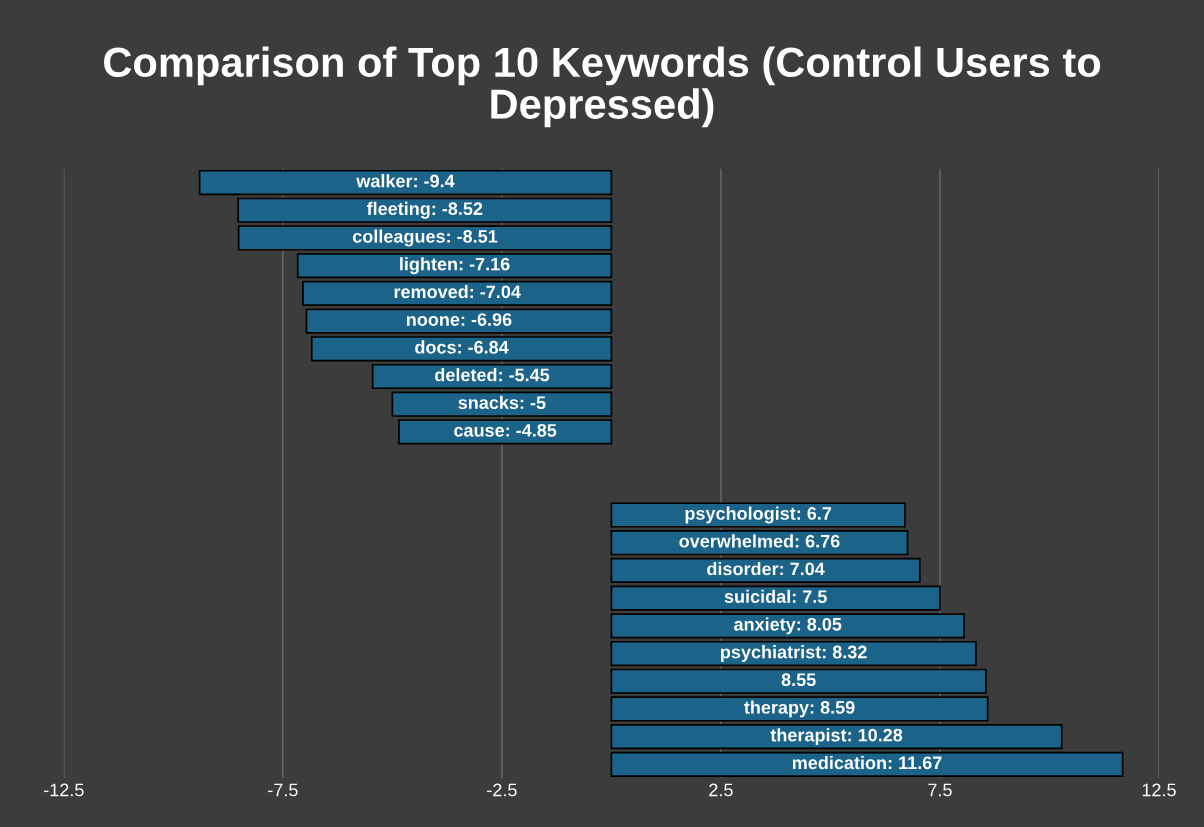 This screenshot has width=1204, height=827. I want to click on x-tick-label: 2.5, so click(721, 790).